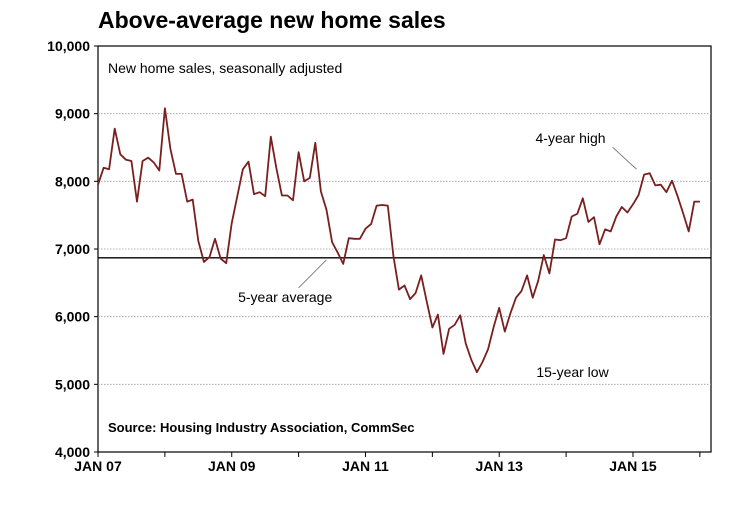 The height and width of the screenshot is (508, 742). What do you see at coordinates (272, 20) in the screenshot?
I see `chart-title: Above-average new home sales` at bounding box center [272, 20].